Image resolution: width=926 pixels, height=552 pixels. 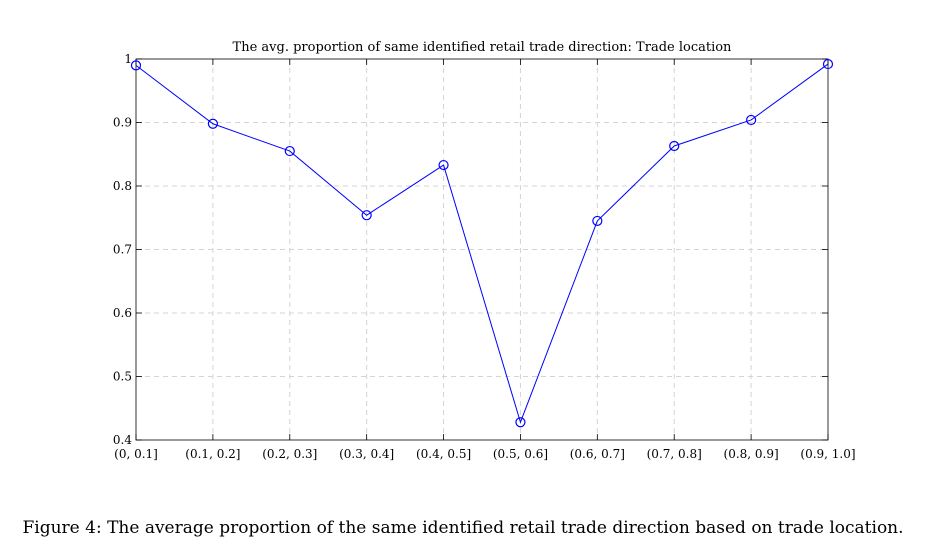 I want to click on y-tick-label: 0.6, so click(x=122, y=313).